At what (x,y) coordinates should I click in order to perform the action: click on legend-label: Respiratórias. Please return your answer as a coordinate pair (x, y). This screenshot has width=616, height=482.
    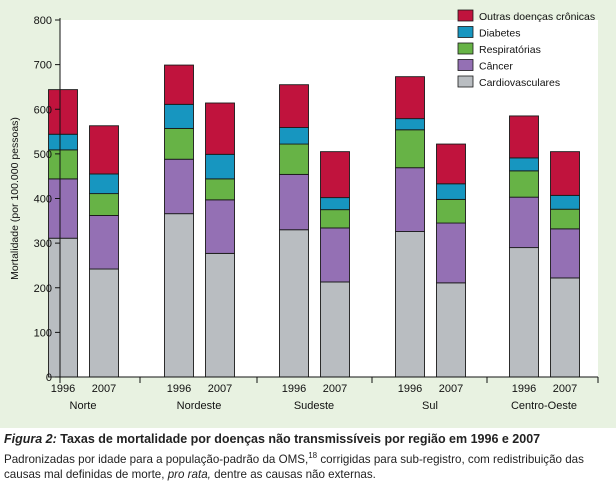
    Looking at the image, I should click on (510, 50).